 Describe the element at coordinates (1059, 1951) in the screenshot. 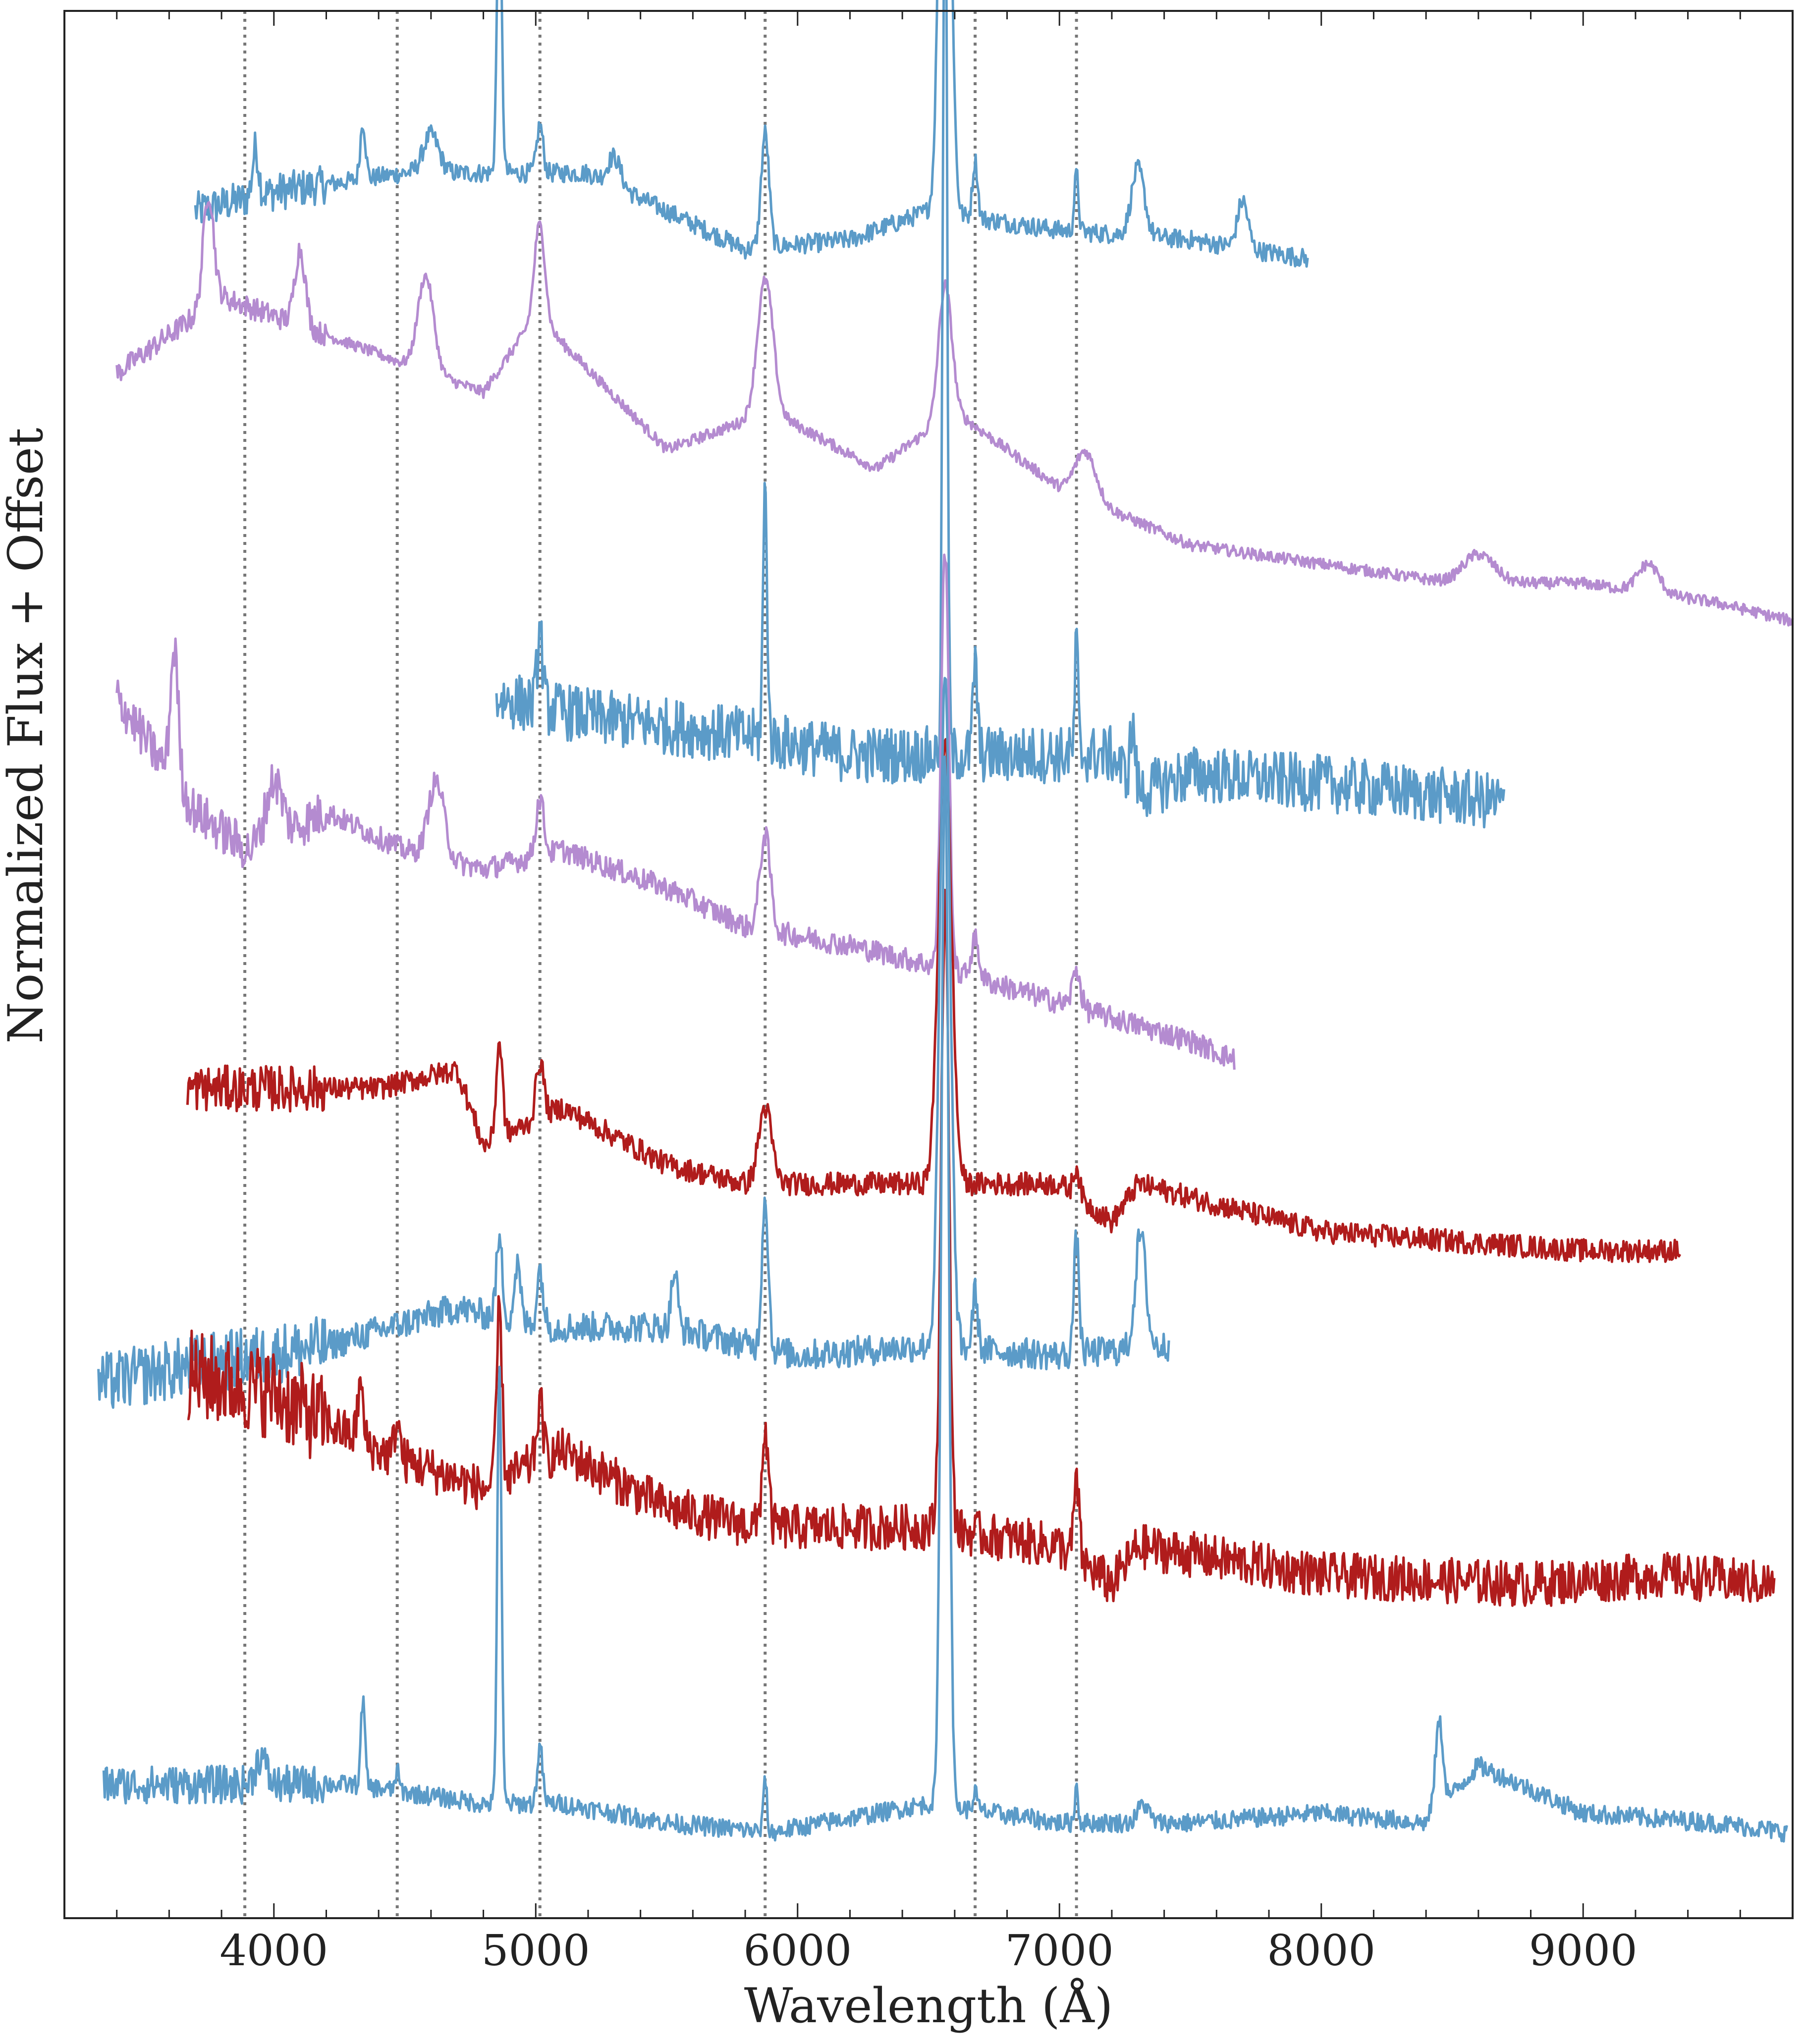

I see `x-tick-label: 7000` at that location.